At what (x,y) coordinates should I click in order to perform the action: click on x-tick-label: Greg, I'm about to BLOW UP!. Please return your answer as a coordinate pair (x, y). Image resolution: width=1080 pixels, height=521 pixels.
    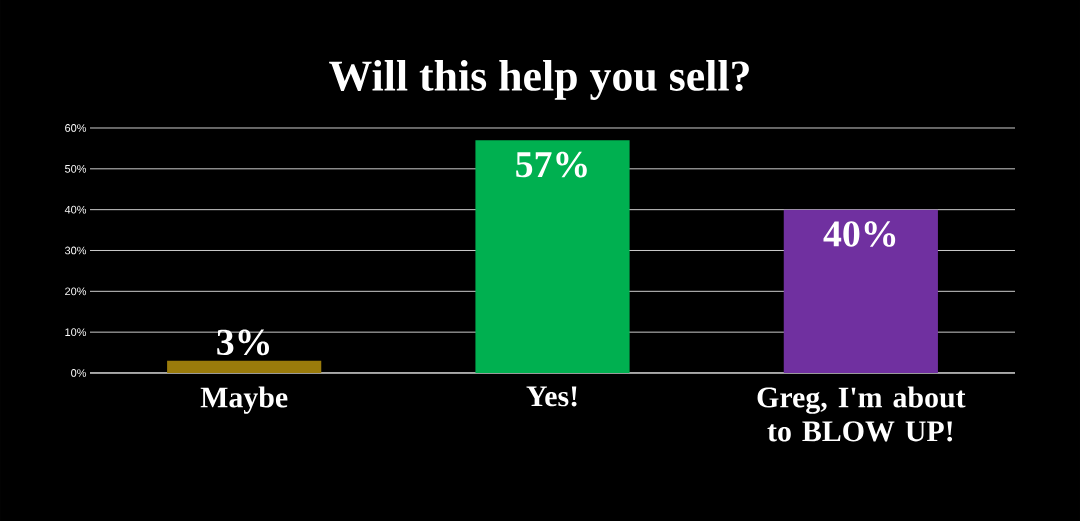
    Looking at the image, I should click on (861, 414).